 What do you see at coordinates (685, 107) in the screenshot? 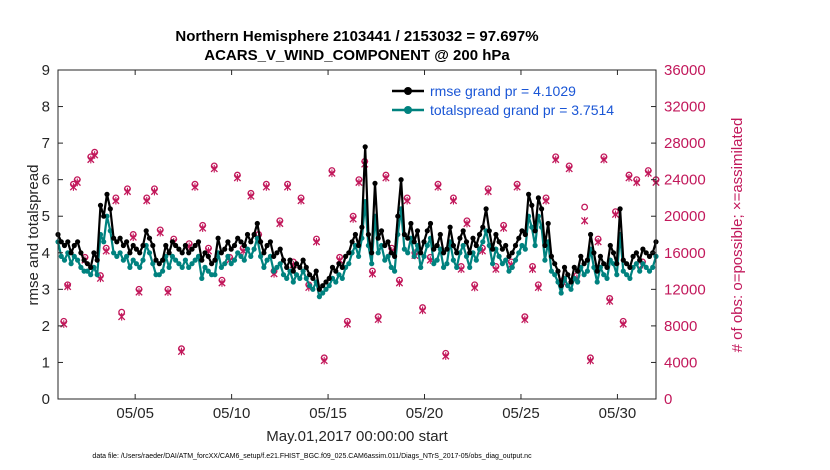
I see `y-right-tick-label: 32000` at bounding box center [685, 107].